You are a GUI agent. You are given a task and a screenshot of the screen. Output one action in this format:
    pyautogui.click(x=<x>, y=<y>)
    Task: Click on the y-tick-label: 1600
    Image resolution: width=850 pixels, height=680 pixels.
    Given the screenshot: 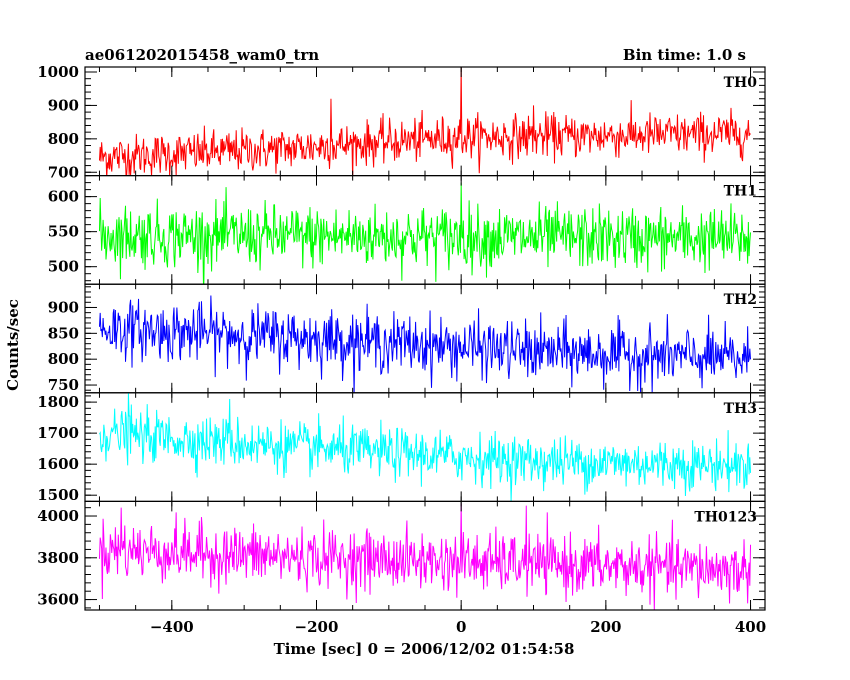 What is the action you would take?
    pyautogui.click(x=58, y=464)
    